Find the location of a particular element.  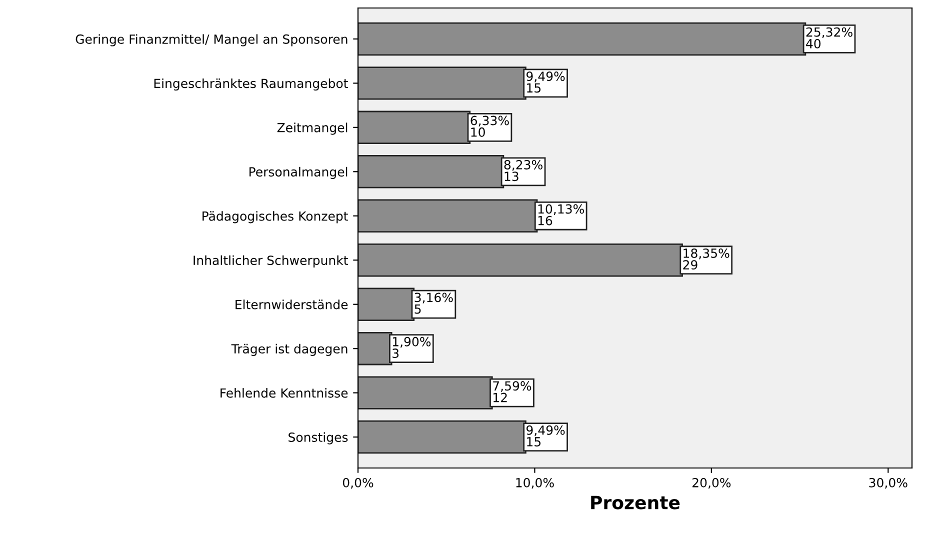

data-label: 10,13% 16 is located at coordinates (561, 215).